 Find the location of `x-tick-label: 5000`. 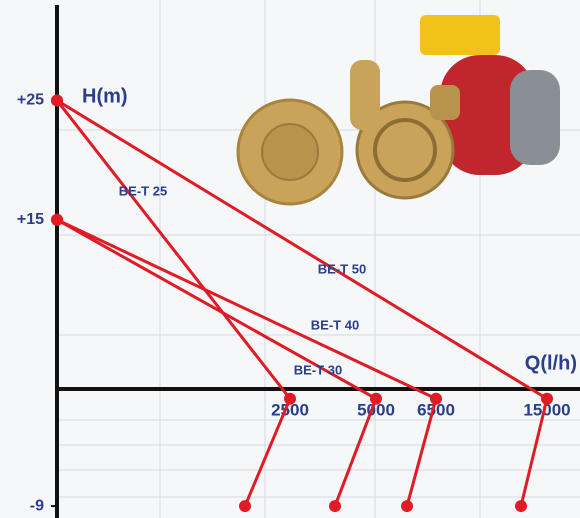

x-tick-label: 5000 is located at coordinates (376, 409).